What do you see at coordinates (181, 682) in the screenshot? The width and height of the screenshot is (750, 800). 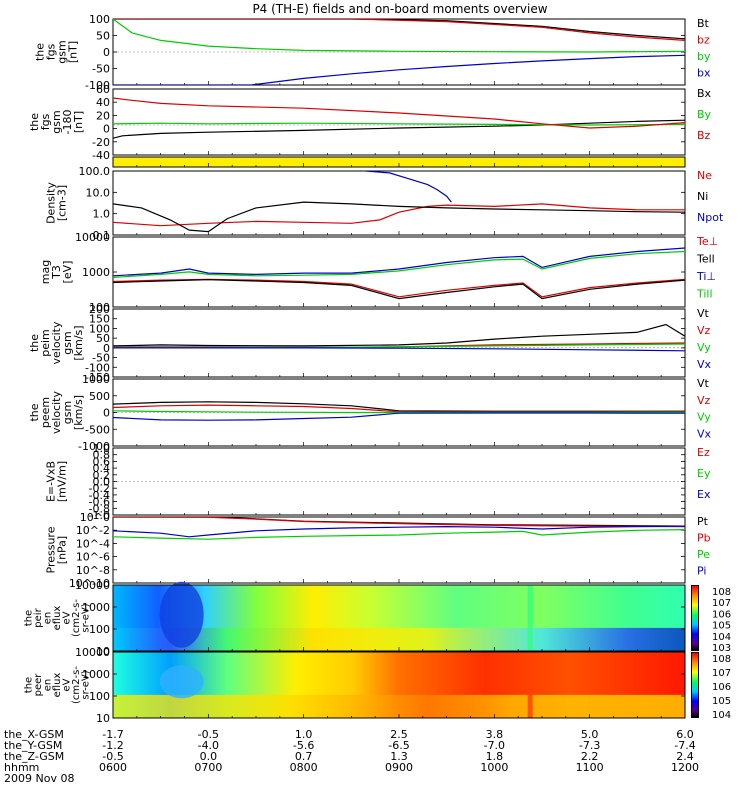 I see `spectrogram-feature` at bounding box center [181, 682].